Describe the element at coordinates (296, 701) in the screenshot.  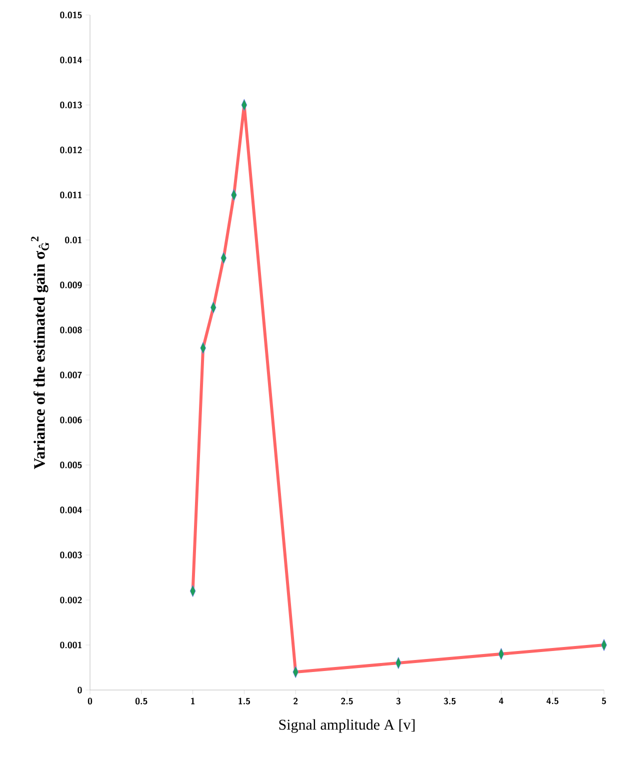
I see `x-tick-label: 2` at that location.